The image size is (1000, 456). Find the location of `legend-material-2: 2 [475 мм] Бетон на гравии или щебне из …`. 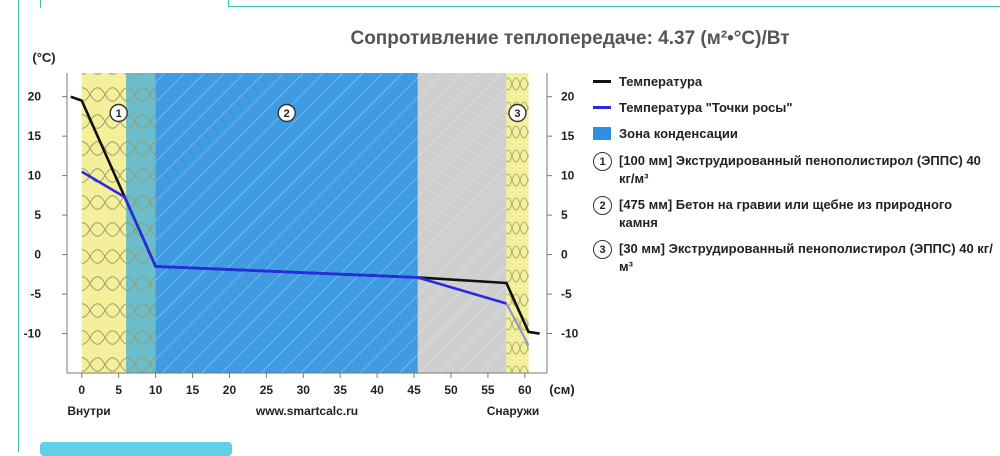

legend-material-2: 2 [475 мм] Бетон на гравии или щебне из … is located at coordinates (793, 214).